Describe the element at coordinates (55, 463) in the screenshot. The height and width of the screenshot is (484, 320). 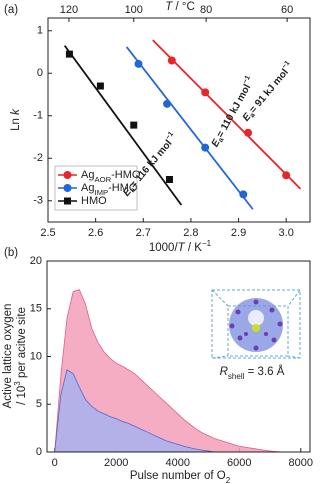
I see `x-tick-label: 0` at that location.